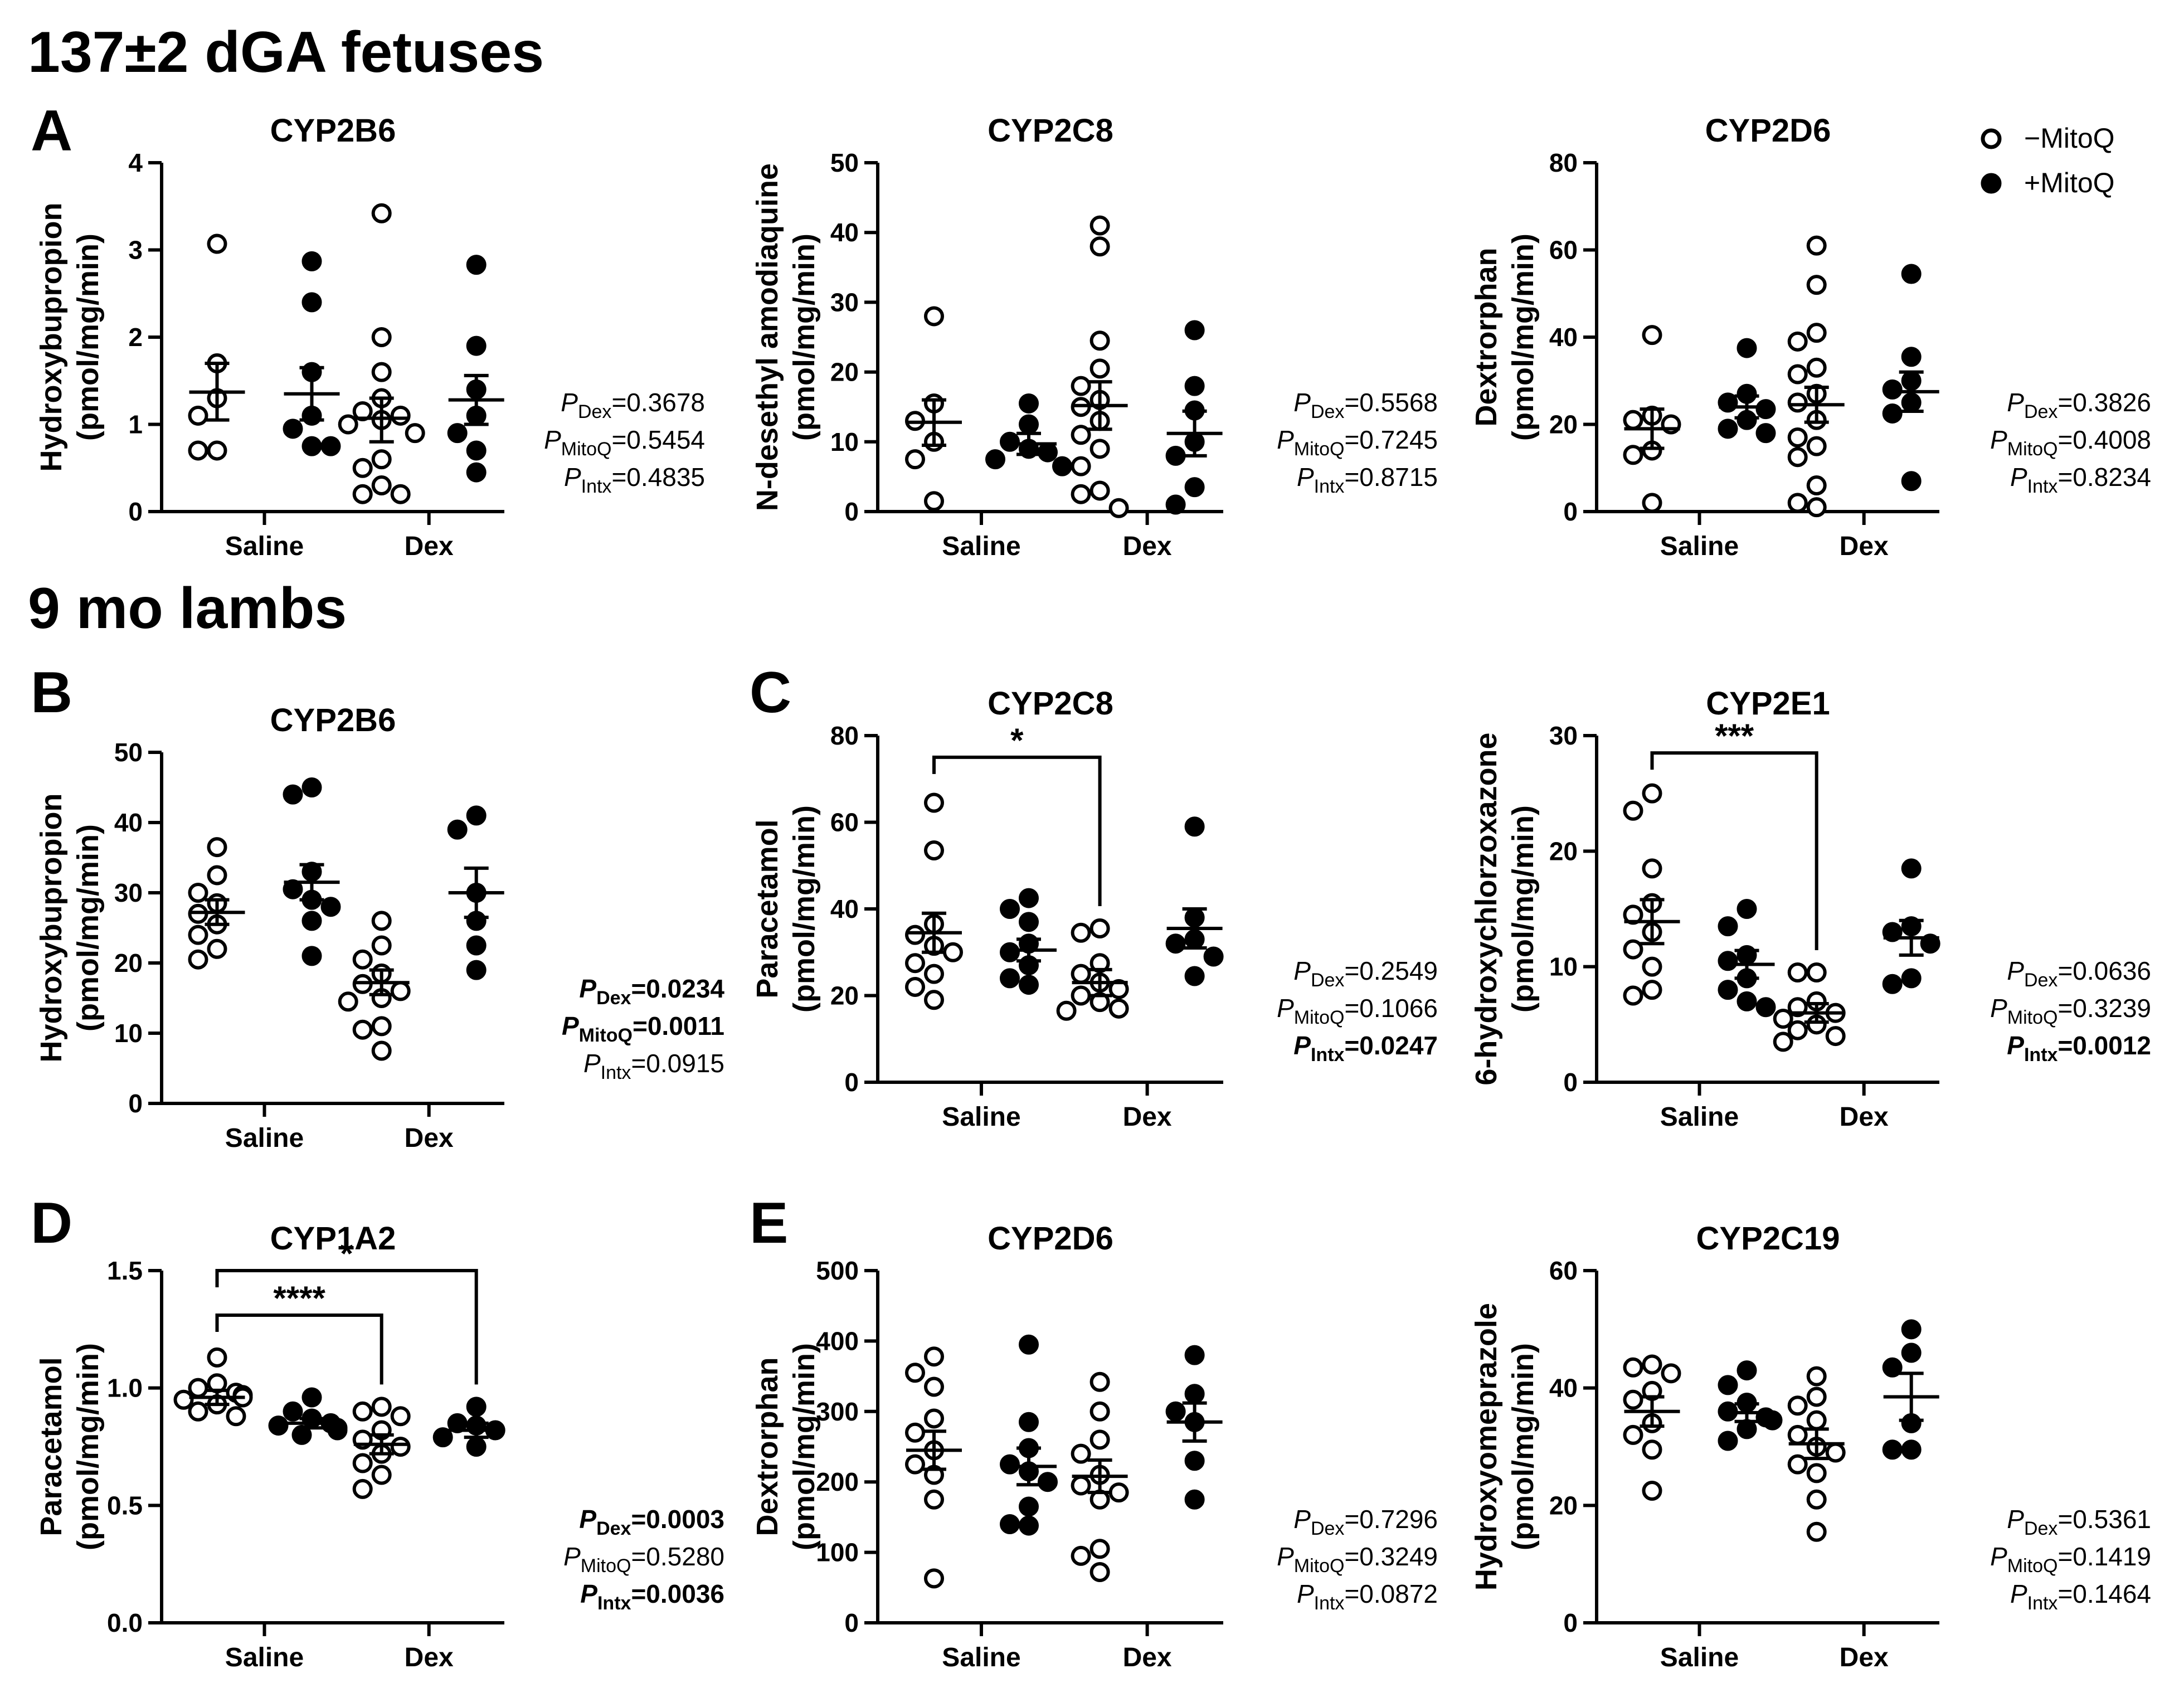 The width and height of the screenshot is (2184, 1688). What do you see at coordinates (1487, 336) in the screenshot?
I see `y-axis-label: Dextrorphan` at bounding box center [1487, 336].